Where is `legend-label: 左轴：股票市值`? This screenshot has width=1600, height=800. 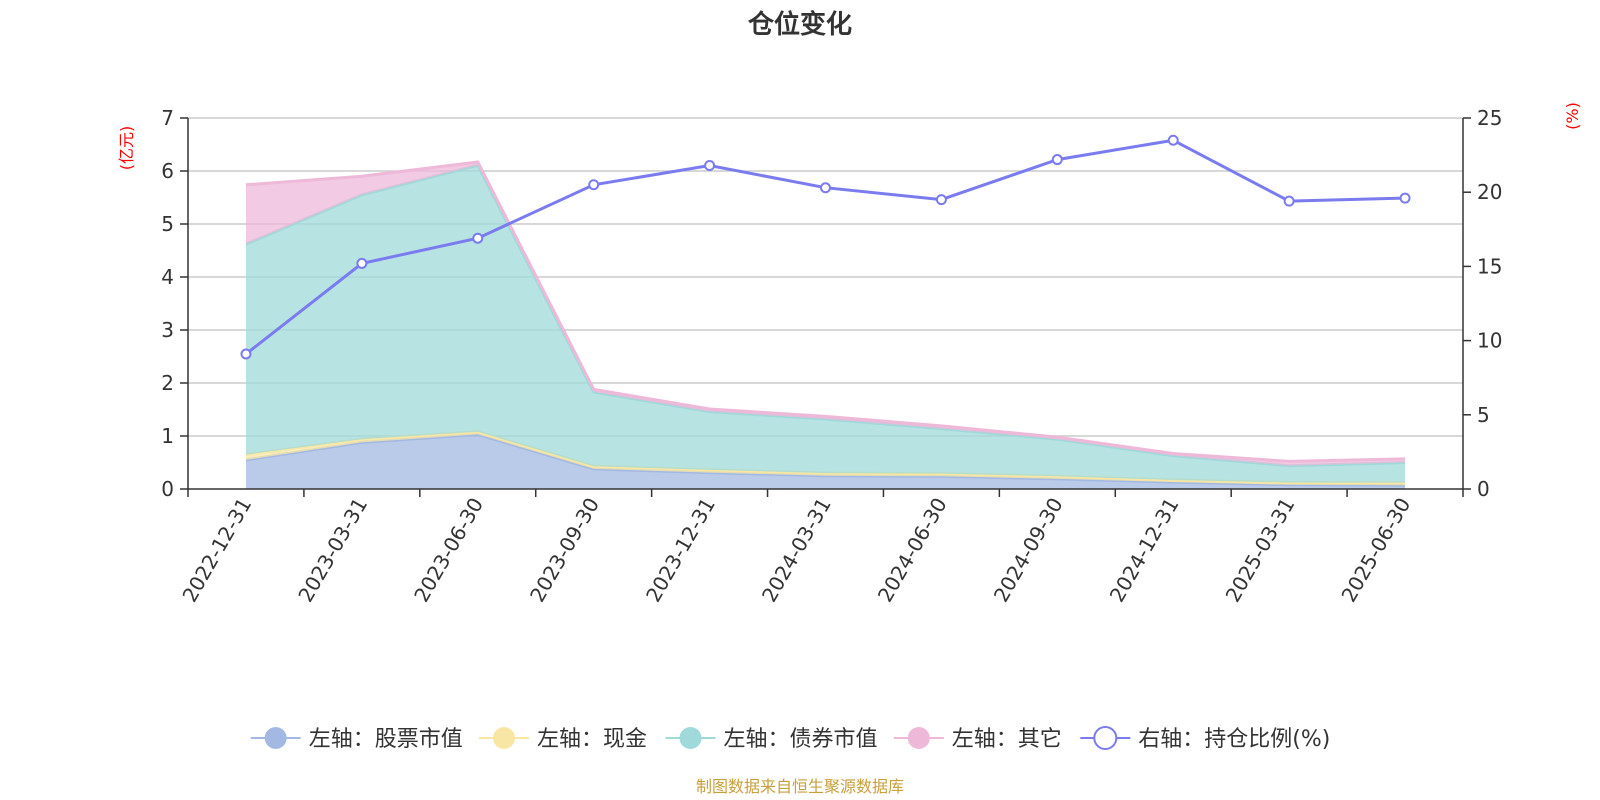 legend-label: 左轴：股票市值 is located at coordinates (386, 739).